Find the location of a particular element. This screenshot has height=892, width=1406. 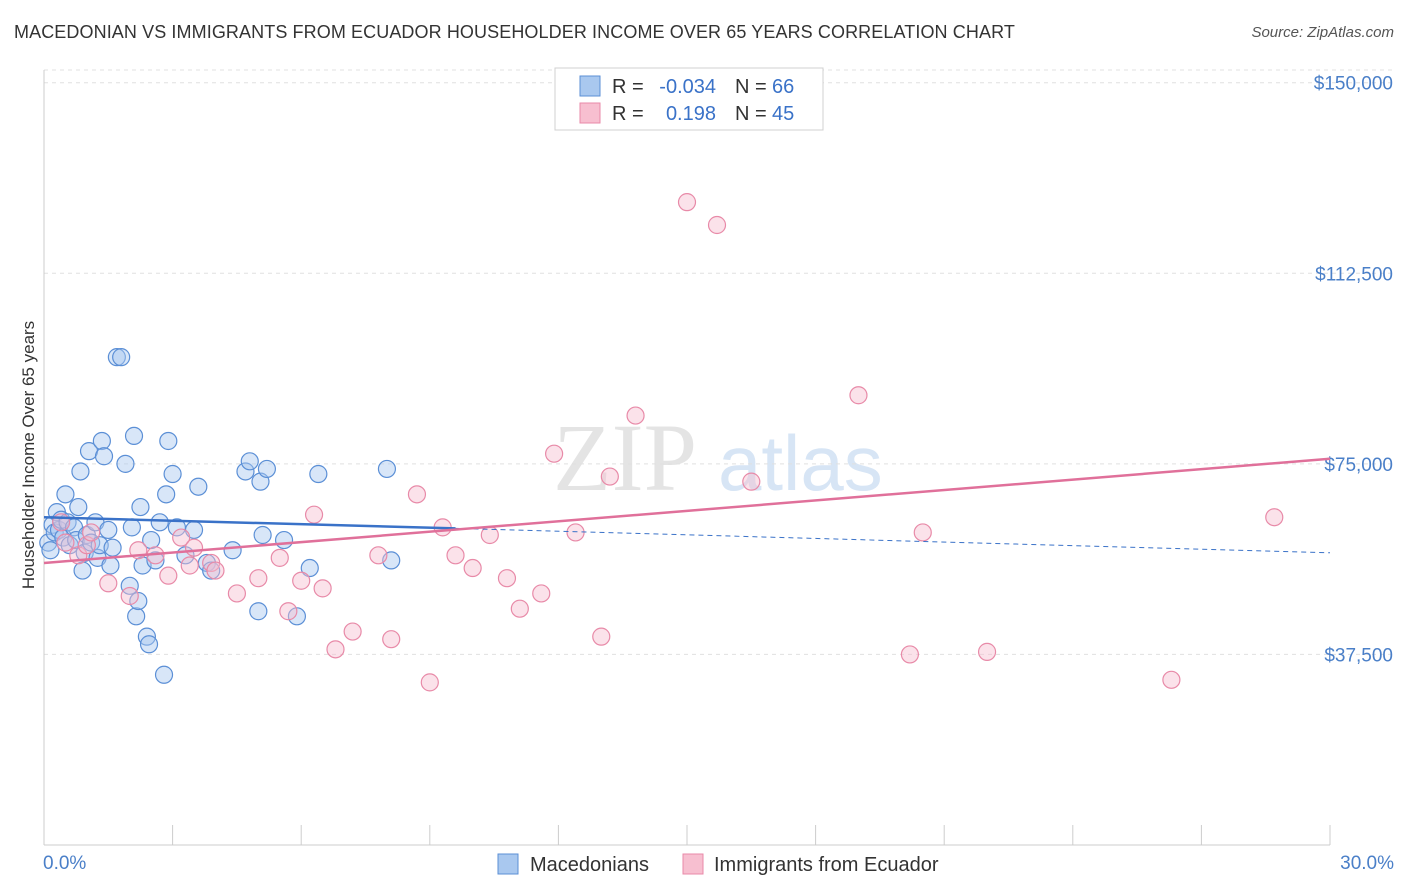

y-tick-label-1: $75,000 is located at coordinates (1358, 465).